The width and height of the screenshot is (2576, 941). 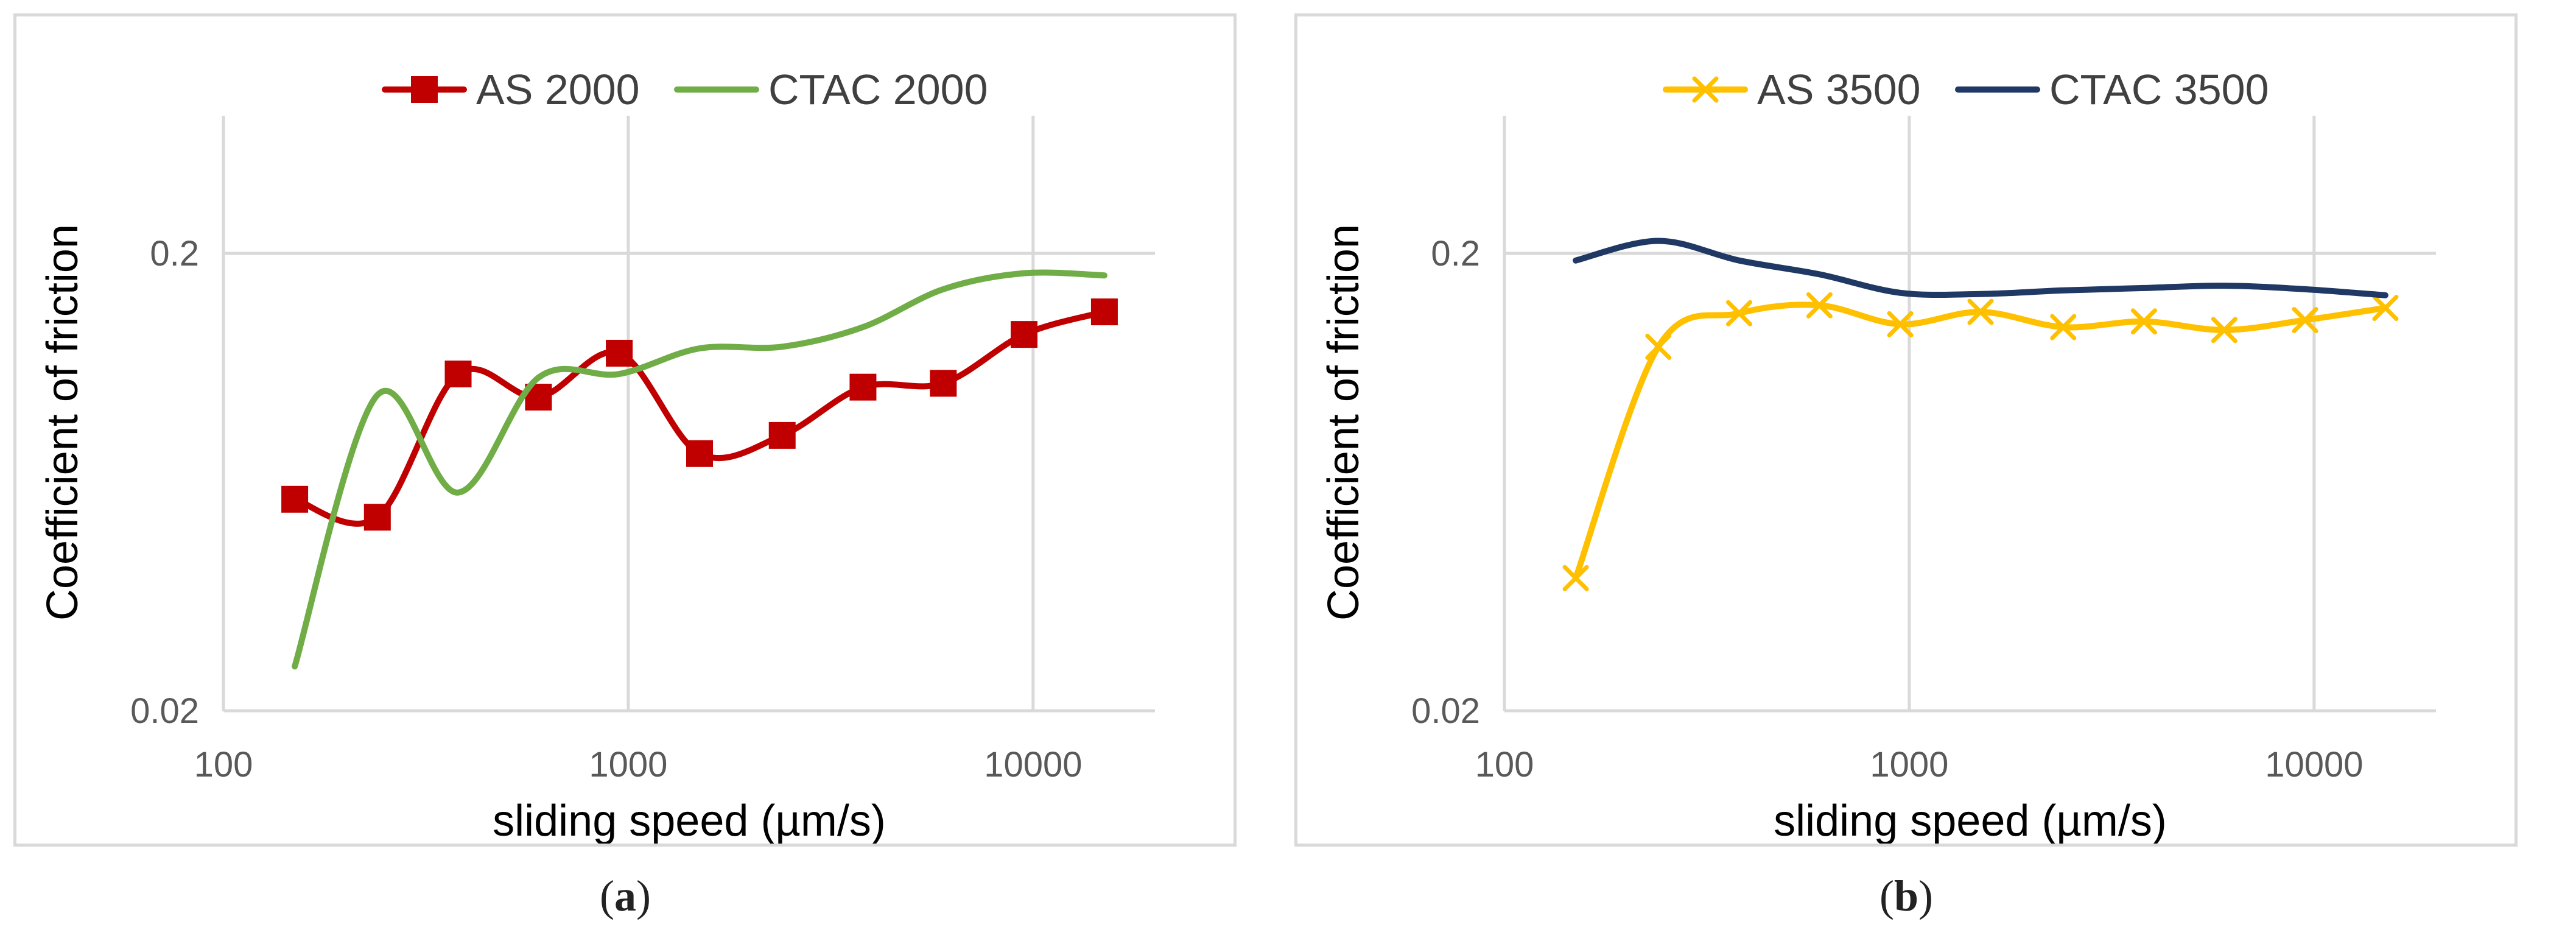 What do you see at coordinates (700, 418) in the screenshot?
I see `series-line-as-2000` at bounding box center [700, 418].